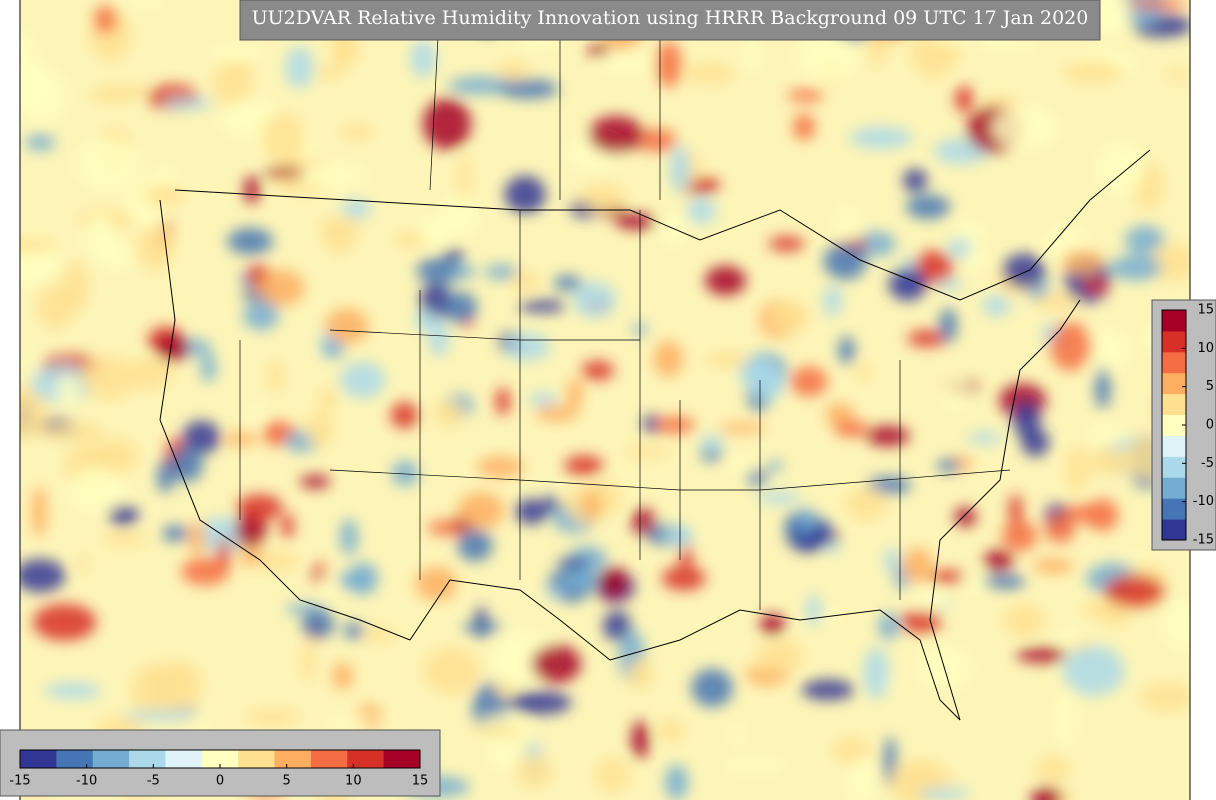 The width and height of the screenshot is (1216, 800). I want to click on colorbar-tick-label: 15, so click(420, 781).